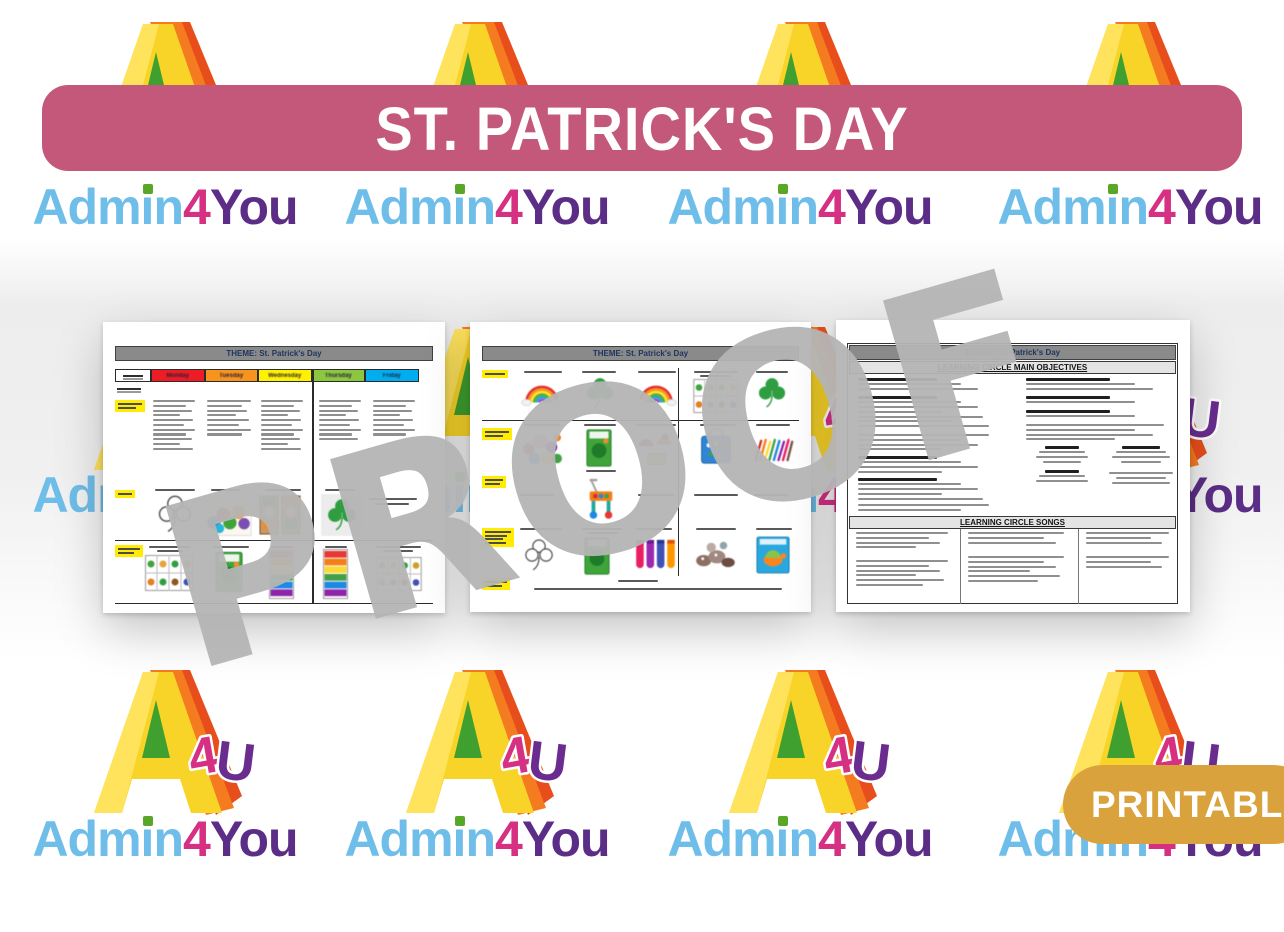 The height and width of the screenshot is (932, 1284). Describe the element at coordinates (640, 467) in the screenshot. I see `page-thumbnail-materials: THEME: St. Patrick's Day` at that location.